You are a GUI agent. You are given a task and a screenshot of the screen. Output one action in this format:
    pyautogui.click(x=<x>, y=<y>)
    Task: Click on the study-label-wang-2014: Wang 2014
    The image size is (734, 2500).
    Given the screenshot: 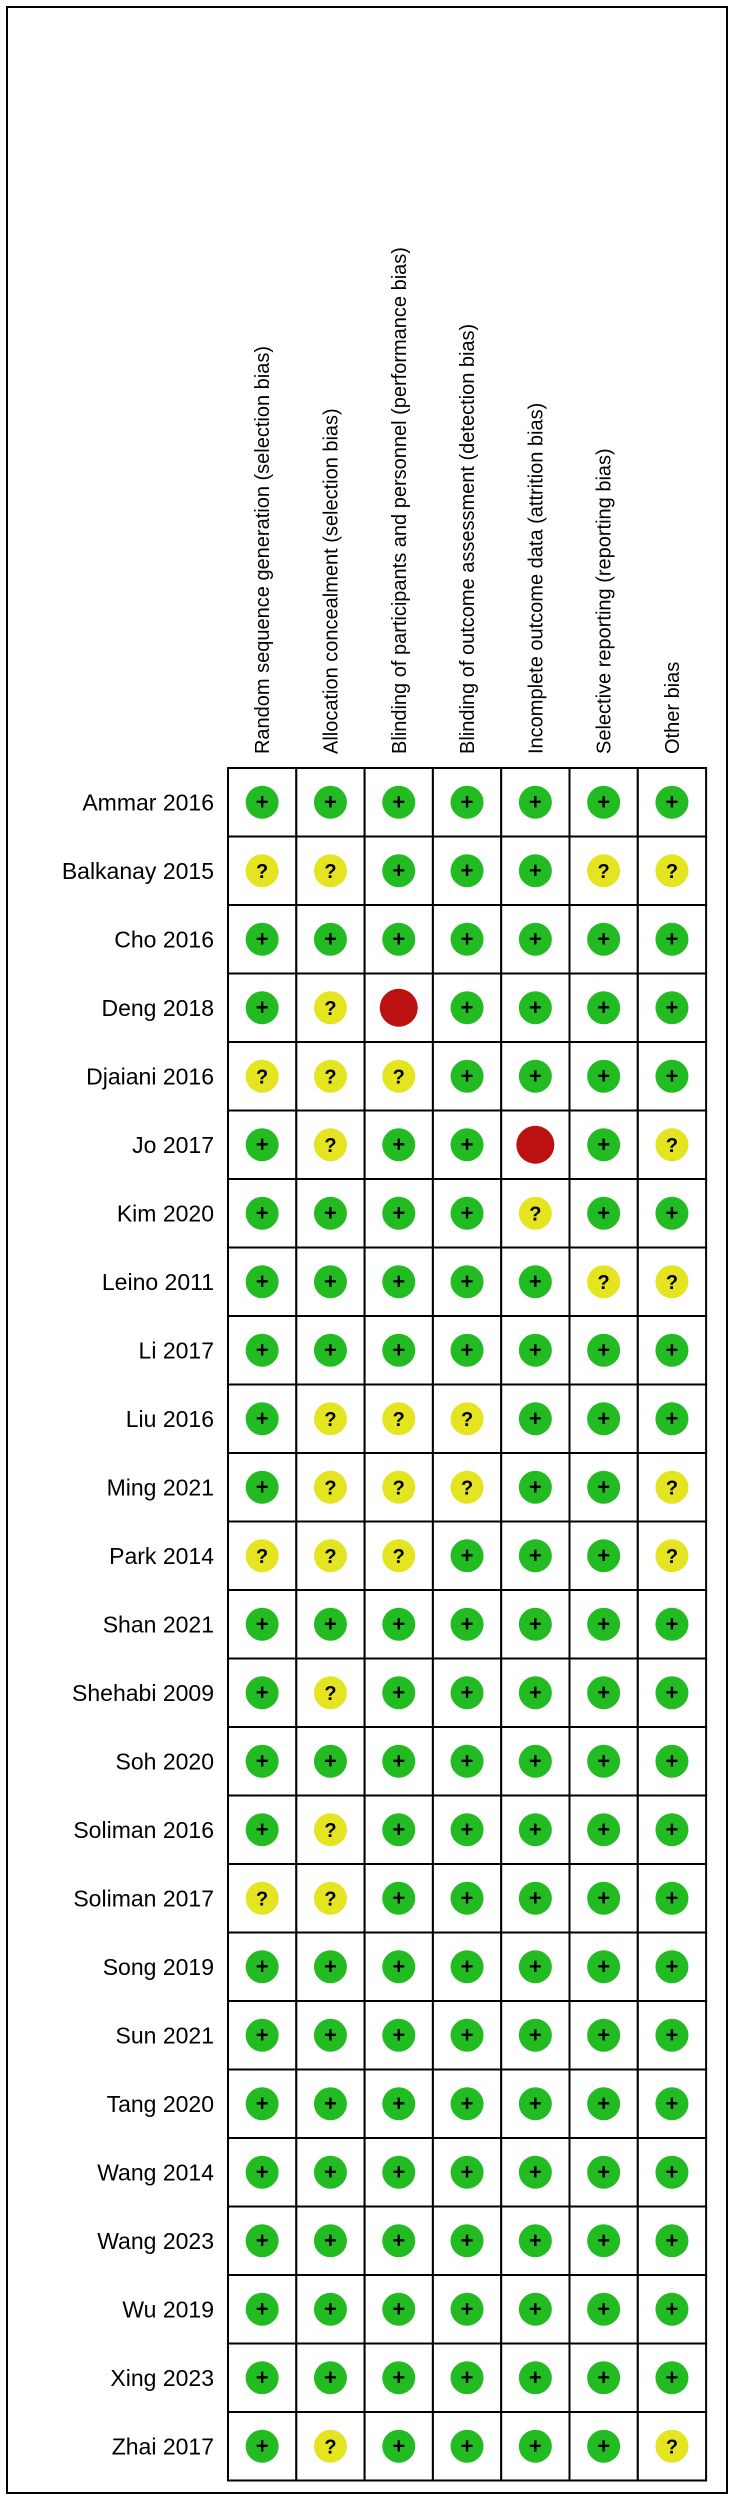 What is the action you would take?
    pyautogui.click(x=155, y=2172)
    